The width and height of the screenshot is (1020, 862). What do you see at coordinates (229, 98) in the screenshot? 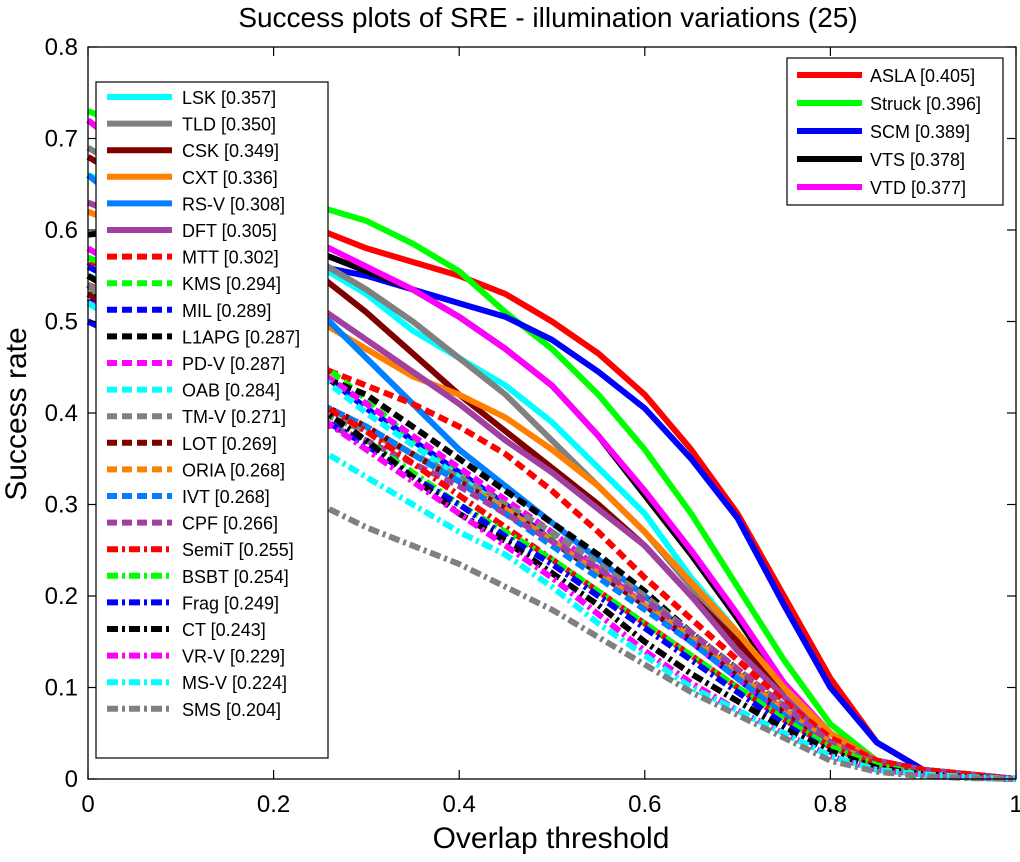
I see `legend-label: LSK [0.357]` at bounding box center [229, 98].